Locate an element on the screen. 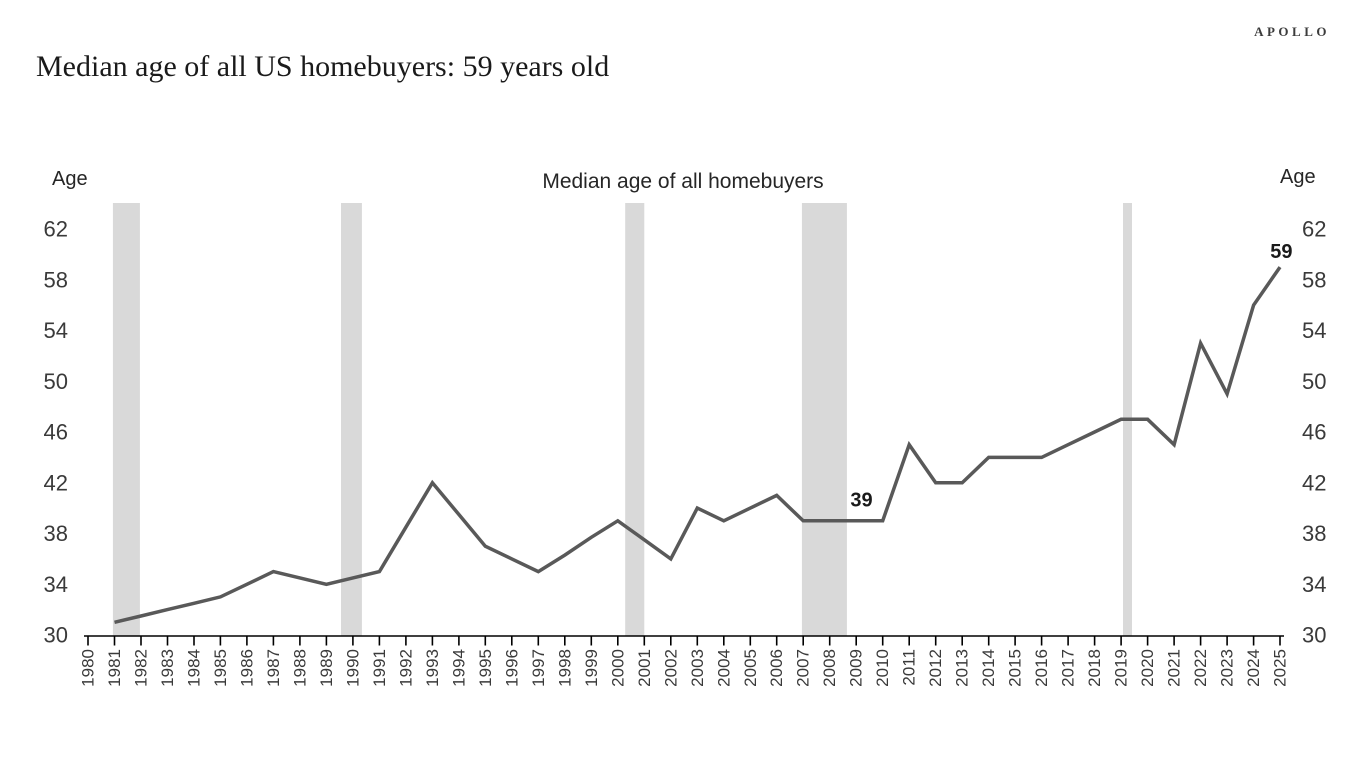 The height and width of the screenshot is (768, 1366). x-axis-tick-label: 2012 is located at coordinates (935, 668).